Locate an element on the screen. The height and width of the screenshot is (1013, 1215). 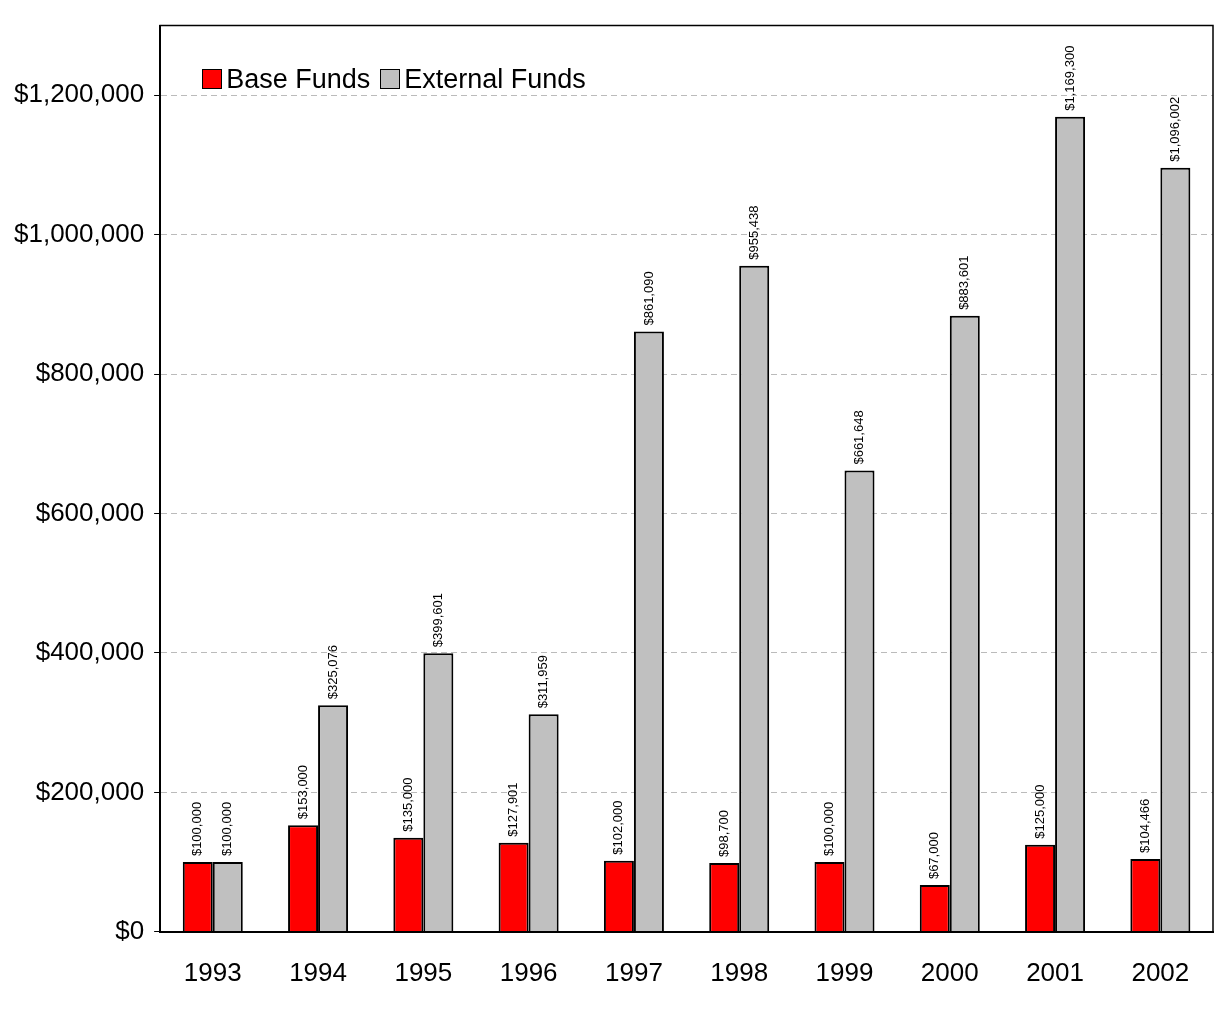
y-tick-label: $600,000 is located at coordinates (90, 511).